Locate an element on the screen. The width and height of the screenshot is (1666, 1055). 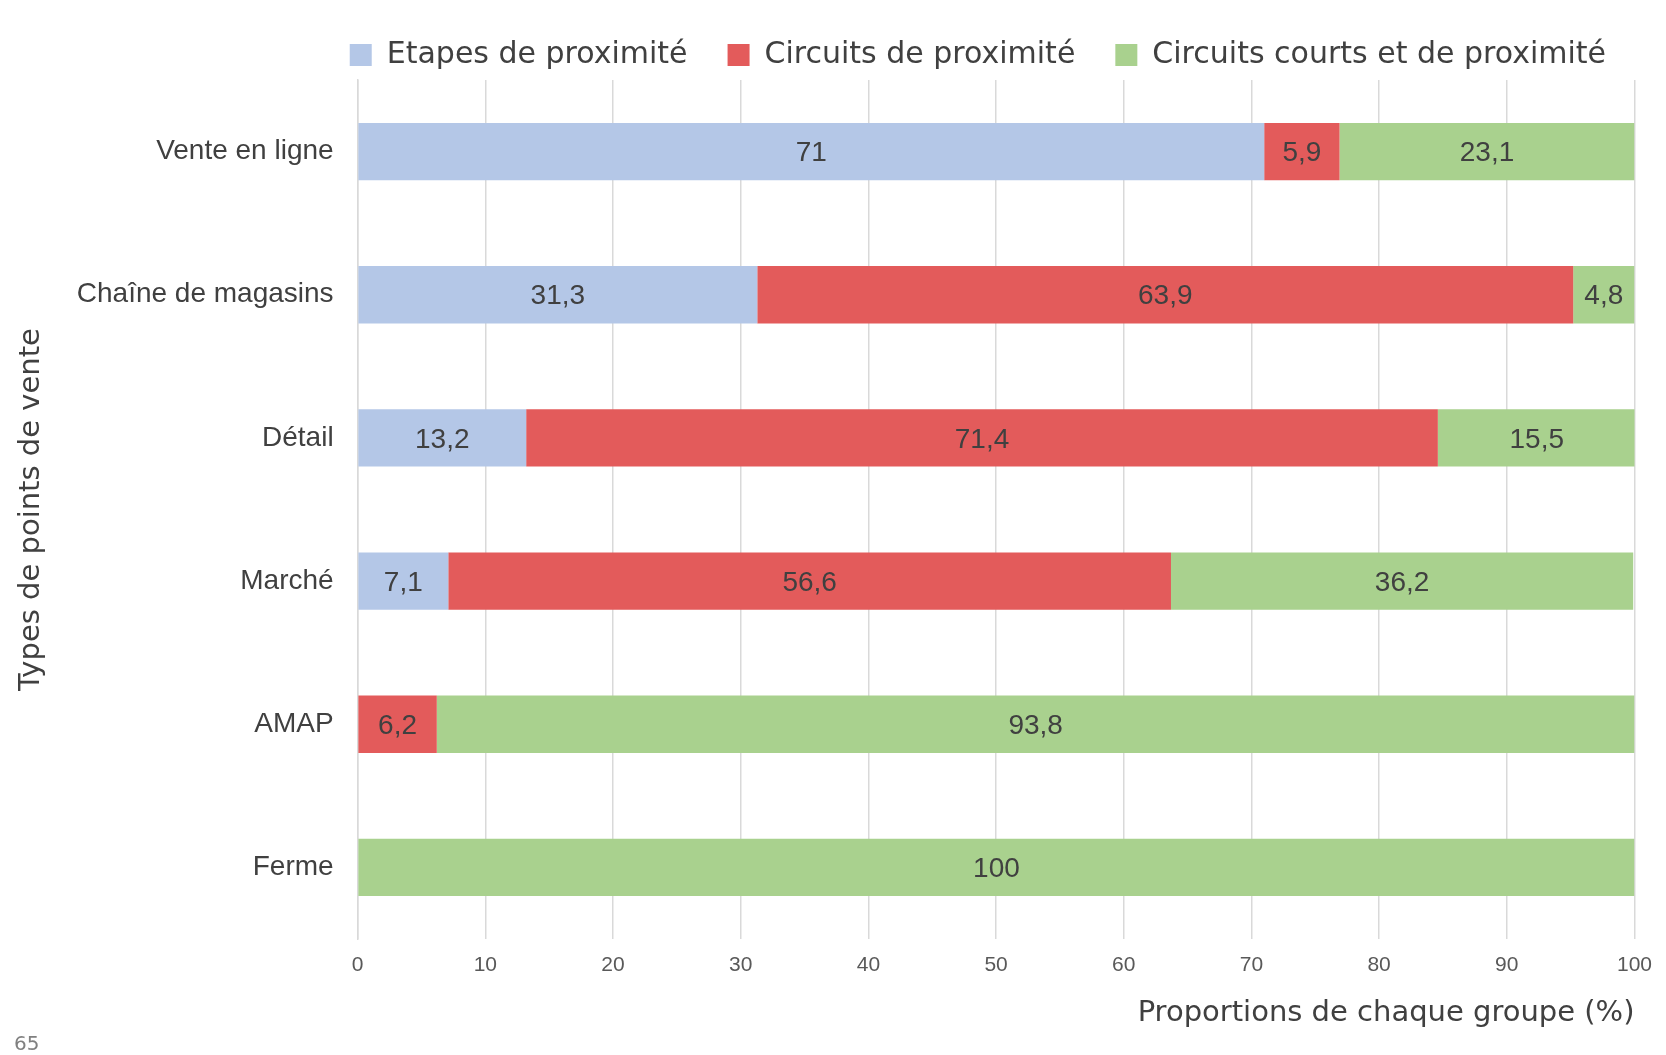
x-tick-label: 90 is located at coordinates (1507, 964).